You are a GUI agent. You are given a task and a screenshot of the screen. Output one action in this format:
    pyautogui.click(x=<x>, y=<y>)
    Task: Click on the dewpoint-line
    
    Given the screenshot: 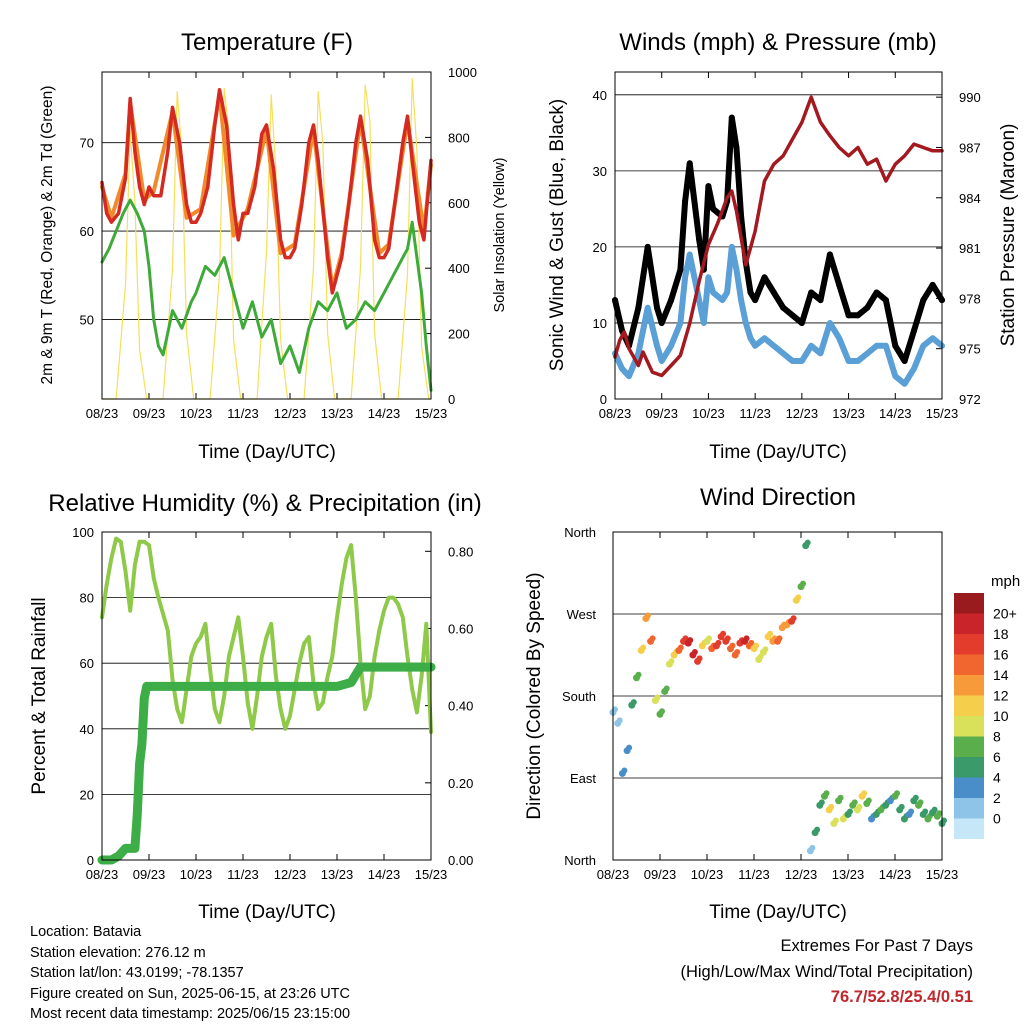 What is the action you would take?
    pyautogui.click(x=266, y=295)
    